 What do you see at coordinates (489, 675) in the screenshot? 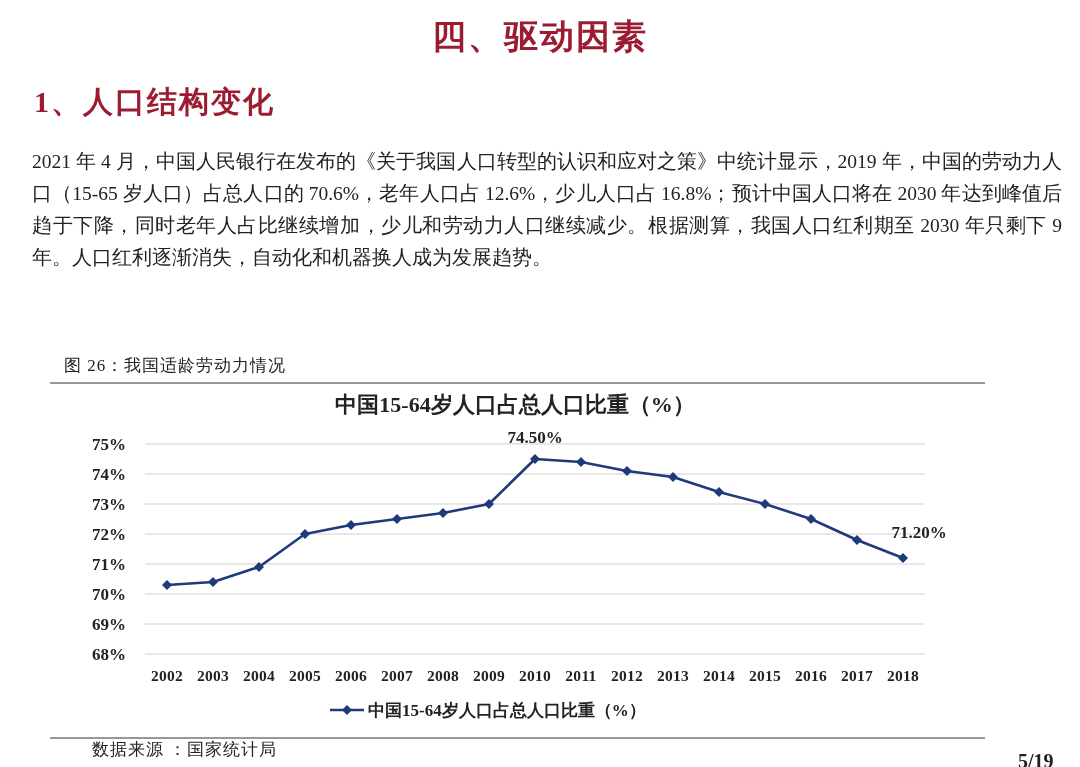
I see `x-tick-label: 2009` at bounding box center [489, 675].